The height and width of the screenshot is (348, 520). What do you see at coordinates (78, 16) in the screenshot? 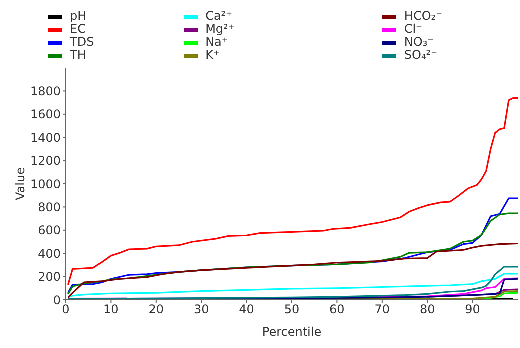
I see `legend-label: pH` at bounding box center [78, 16].